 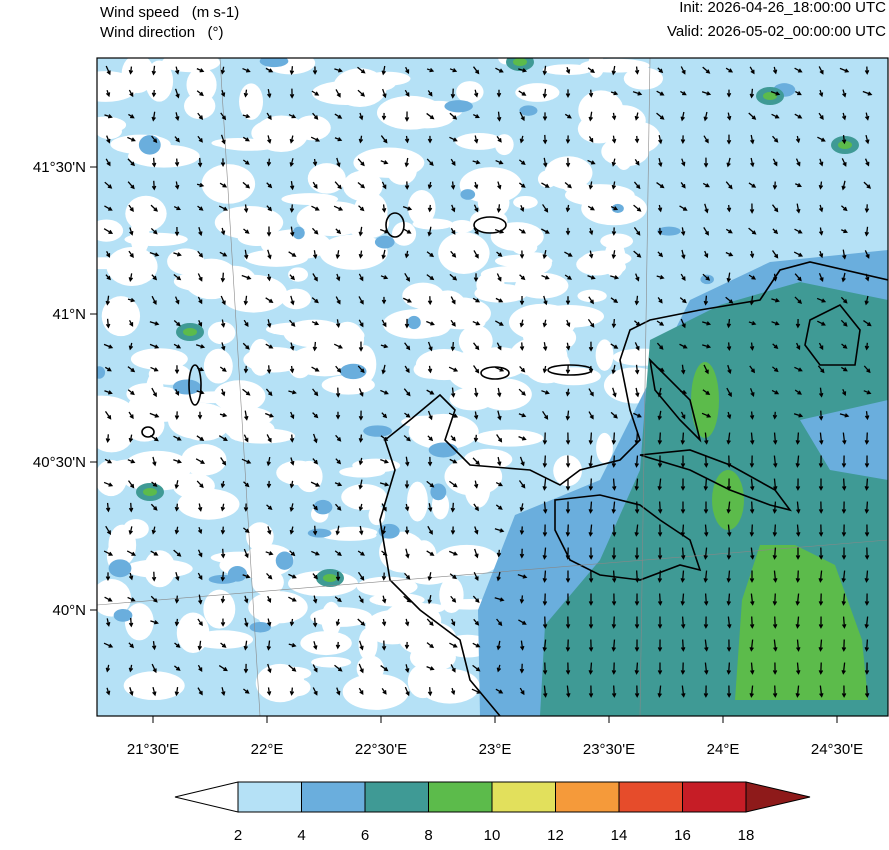 I want to click on lat-label: 41°30'N, so click(x=59, y=167).